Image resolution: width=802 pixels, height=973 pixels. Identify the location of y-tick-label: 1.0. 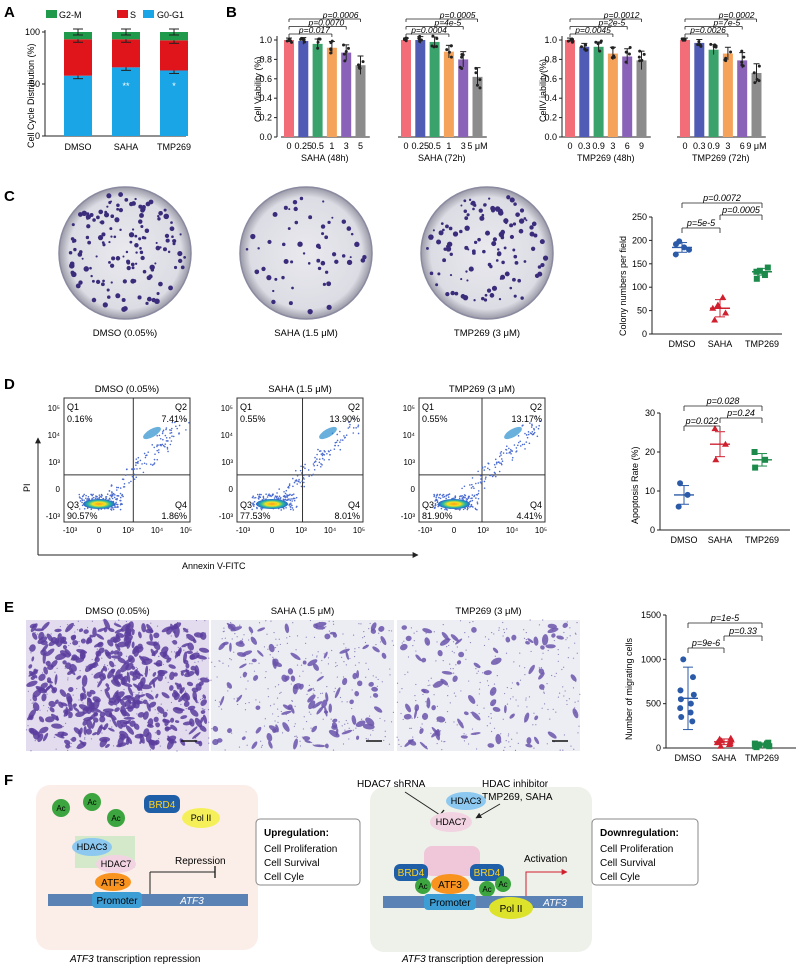
(550, 40).